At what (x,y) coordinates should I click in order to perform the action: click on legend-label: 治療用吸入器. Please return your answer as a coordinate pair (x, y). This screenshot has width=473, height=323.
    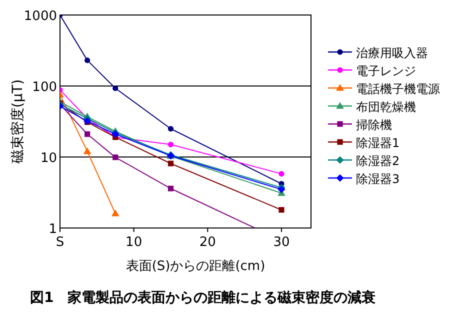
    Looking at the image, I should click on (392, 53).